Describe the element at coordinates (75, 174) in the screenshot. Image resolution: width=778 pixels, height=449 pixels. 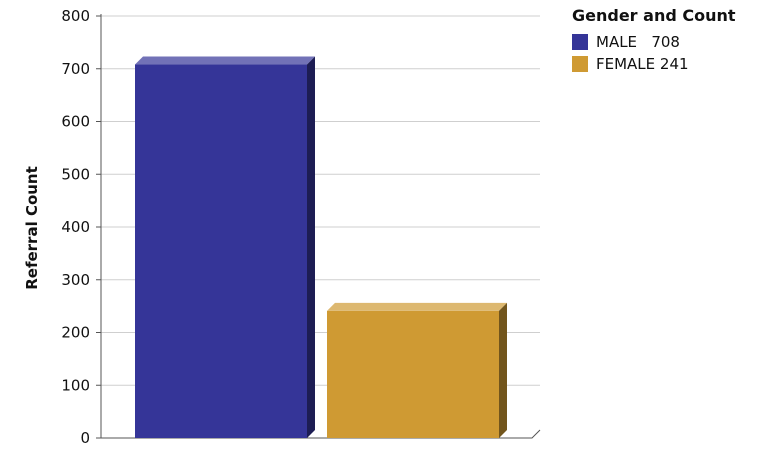
I see `y-tick-label: 500` at that location.